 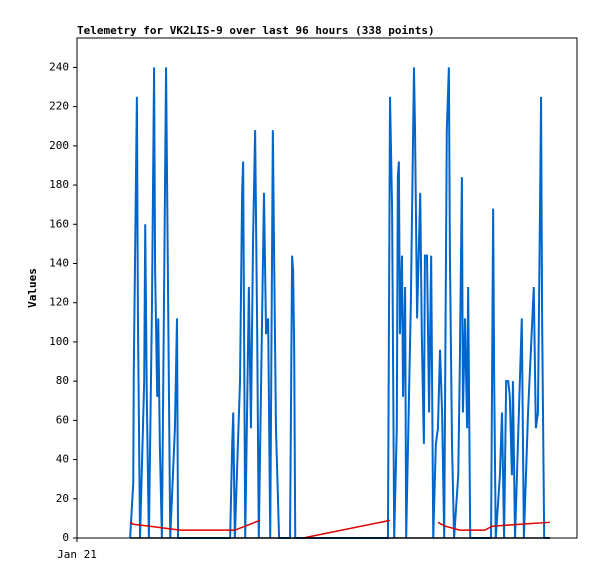 What do you see at coordinates (77, 554) in the screenshot?
I see `x-tick-label: Jan 21` at bounding box center [77, 554].